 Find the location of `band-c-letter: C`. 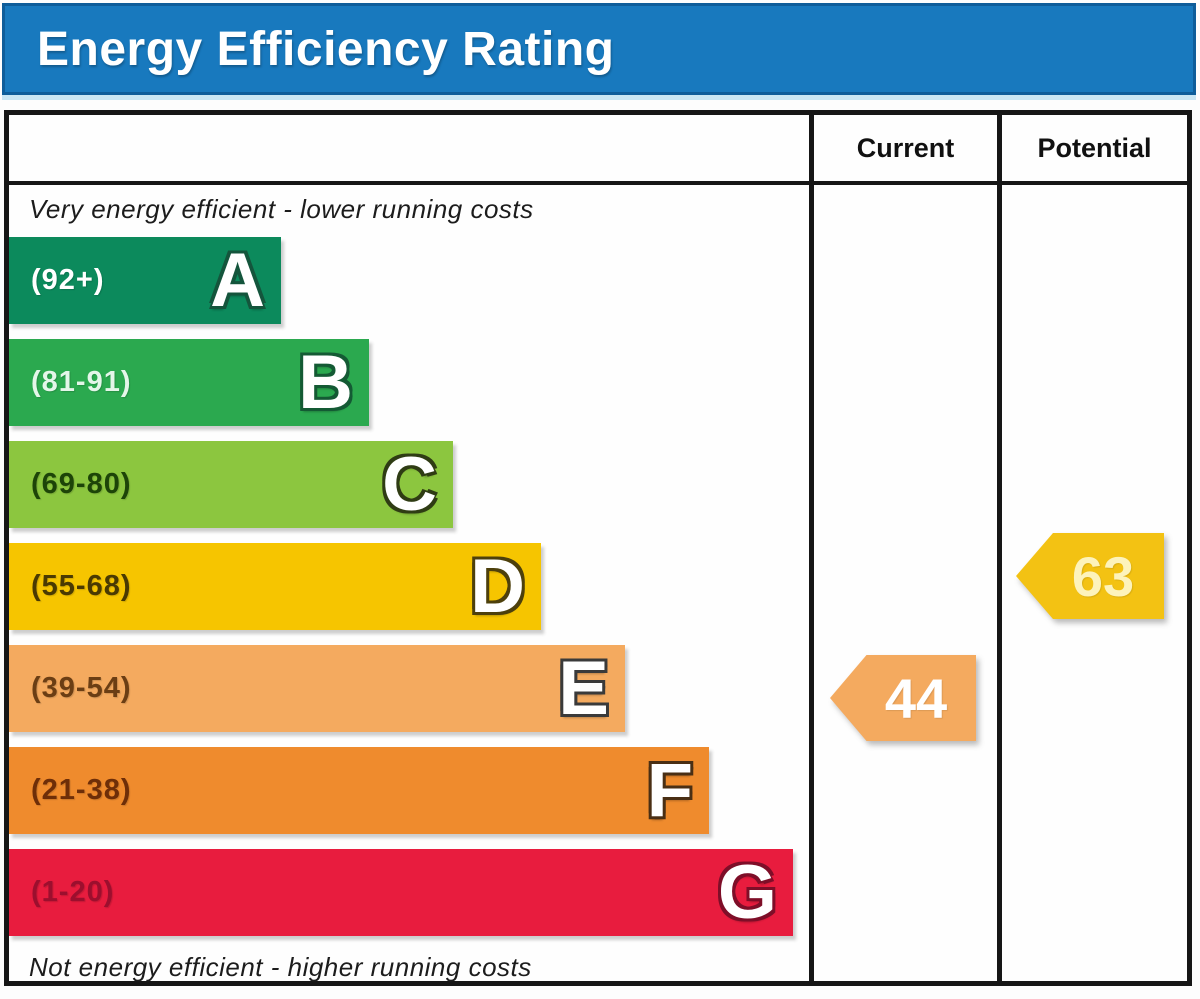

band-c-letter: C is located at coordinates (409, 484).